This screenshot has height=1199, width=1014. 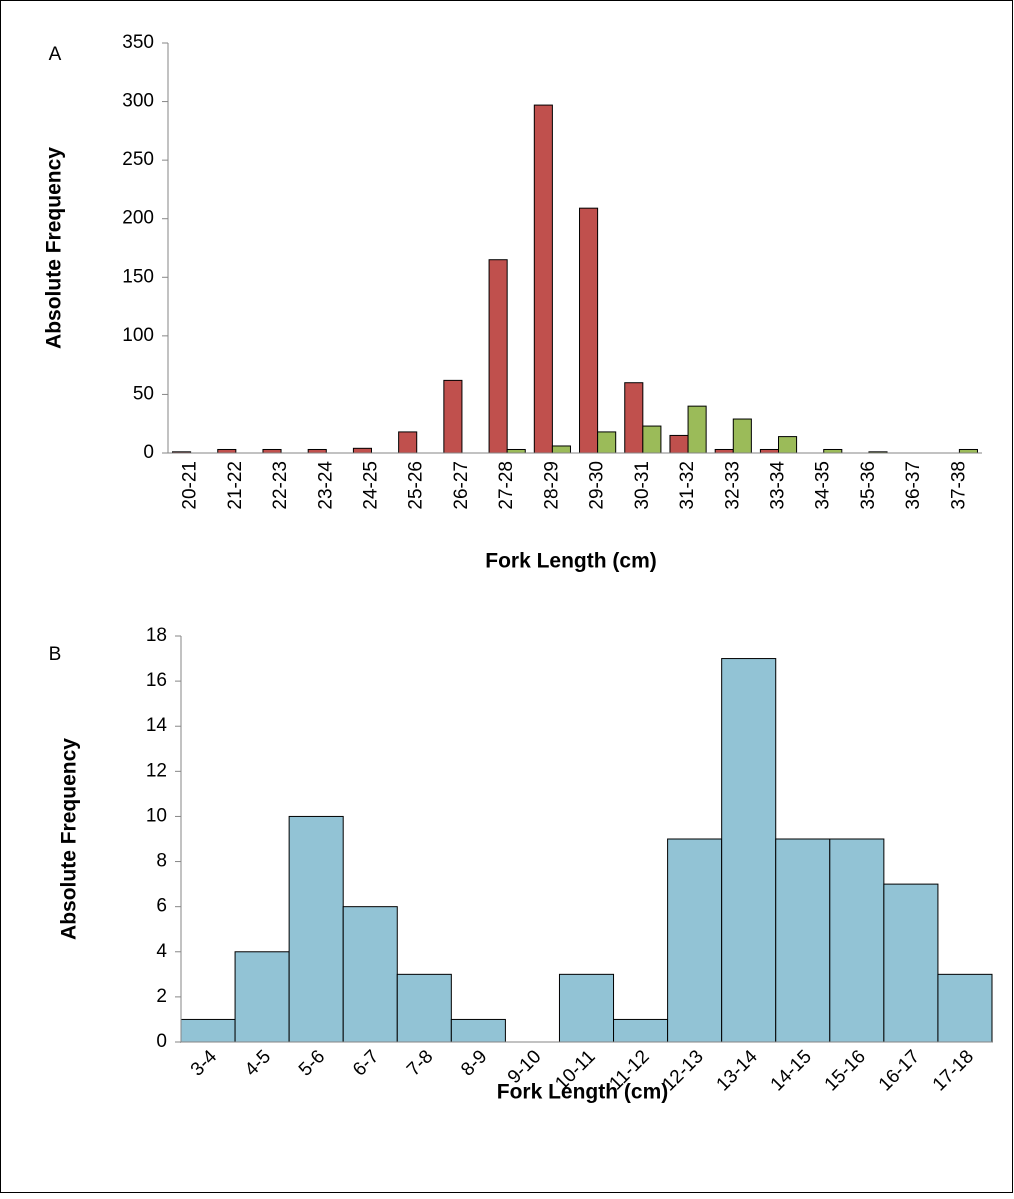 What do you see at coordinates (506, 485) in the screenshot?
I see `x-tick-label: 27-28` at bounding box center [506, 485].